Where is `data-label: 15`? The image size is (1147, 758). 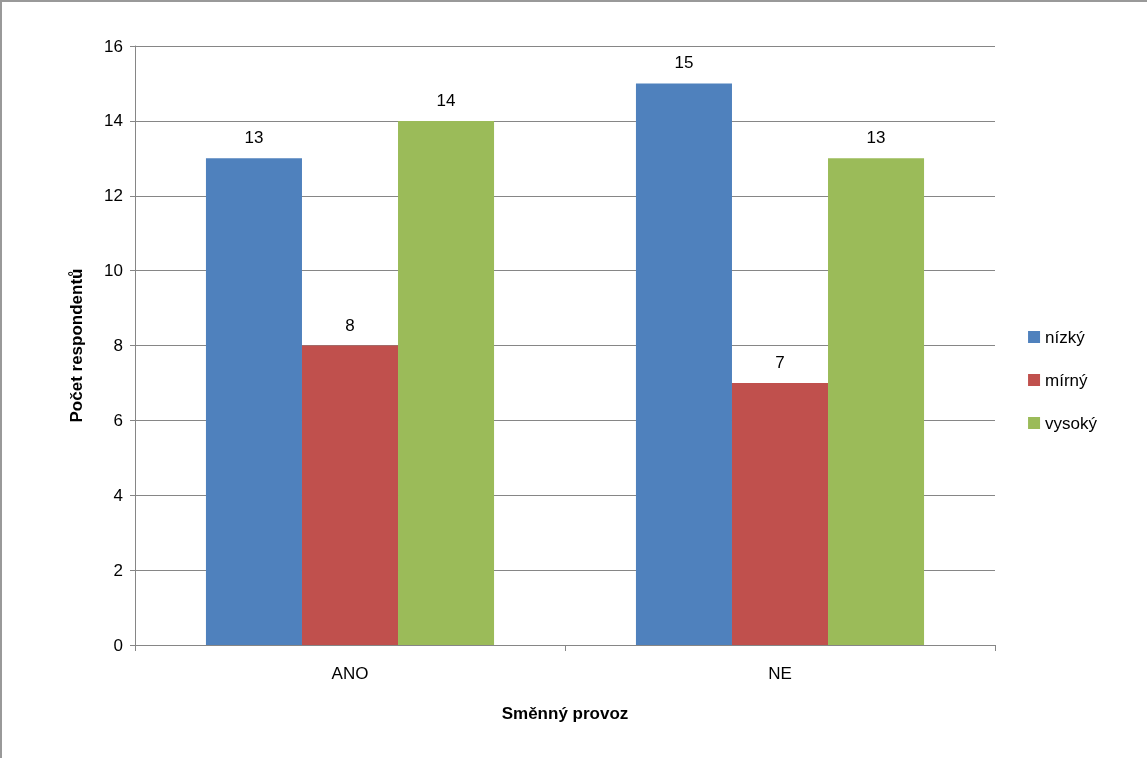
data-label: 15 is located at coordinates (684, 63).